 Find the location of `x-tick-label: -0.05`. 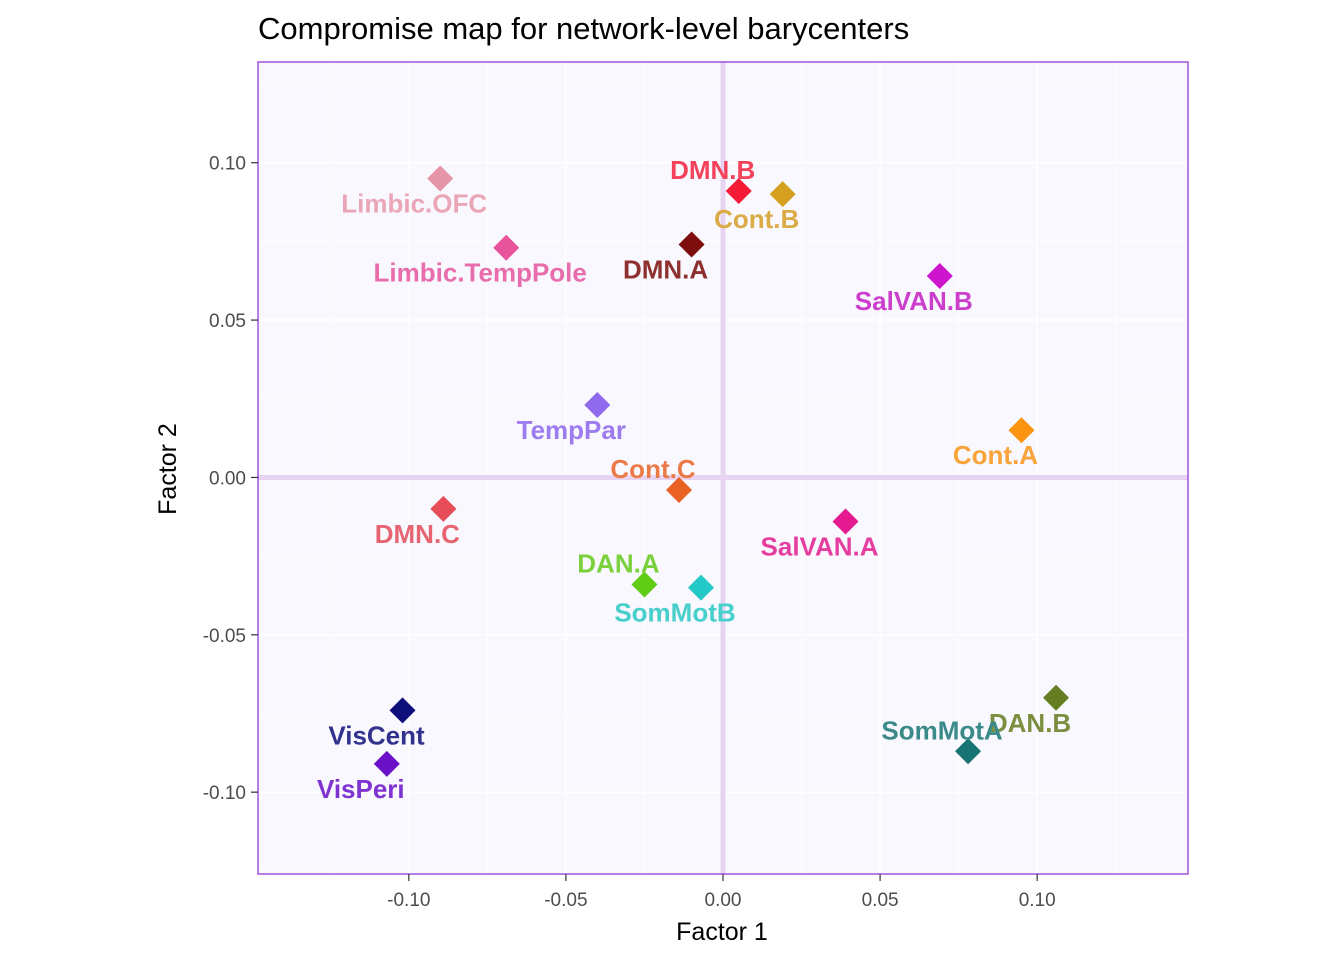

x-tick-label: -0.05 is located at coordinates (565, 900).